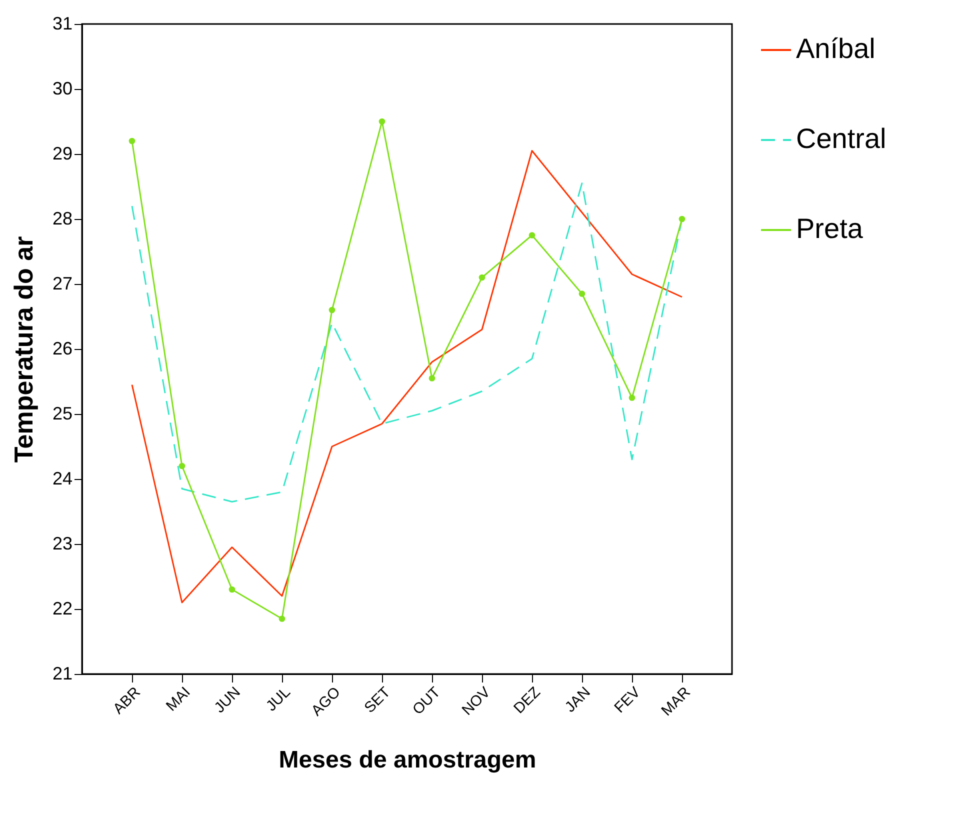 The image size is (968, 814). Describe the element at coordinates (830, 228) in the screenshot. I see `legend-label: Preta` at that location.